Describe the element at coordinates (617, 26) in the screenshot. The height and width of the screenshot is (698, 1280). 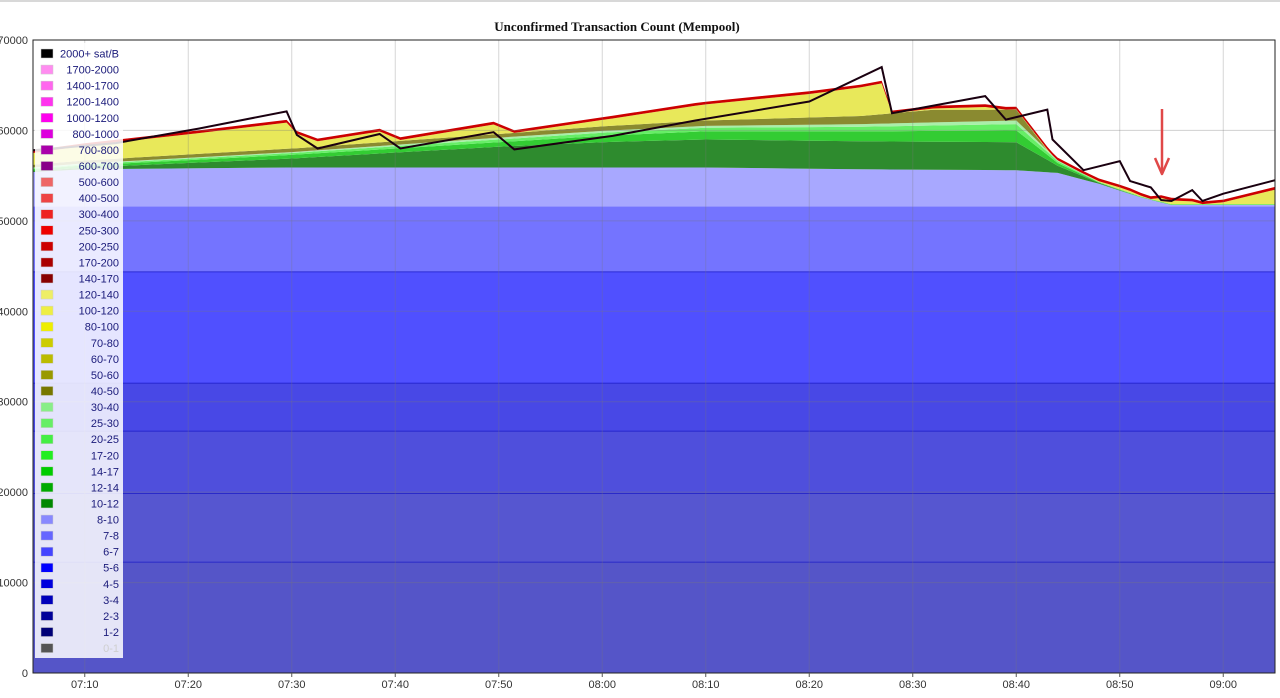
I see `chart-title: Unconfirmed Transaction Count (Mempool)` at that location.